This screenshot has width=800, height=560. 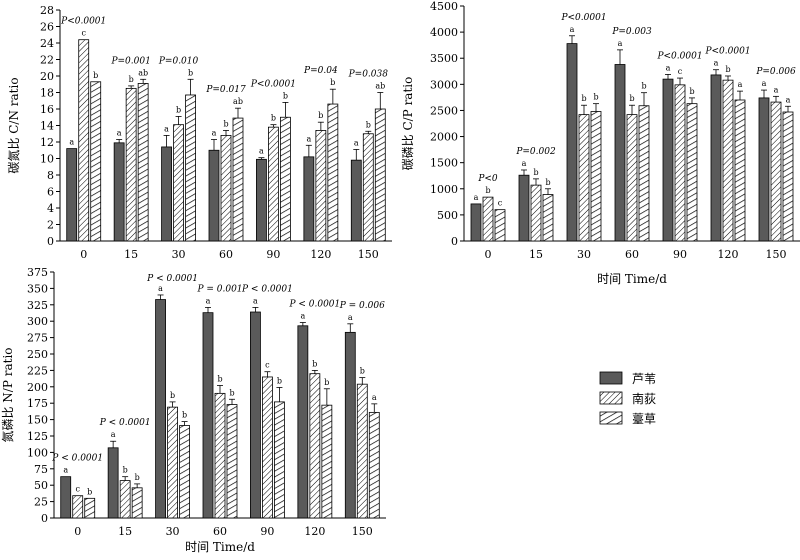 What do you see at coordinates (47, 27) in the screenshot?
I see `y-tick-label: 26` at bounding box center [47, 27].